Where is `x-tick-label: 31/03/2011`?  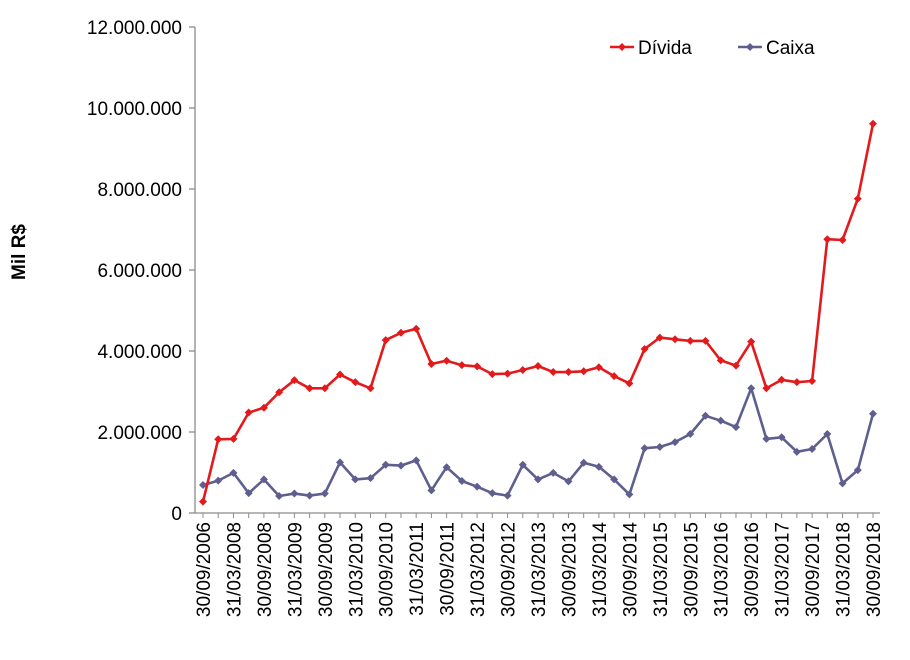 x-tick-label: 31/03/2011 is located at coordinates (417, 569).